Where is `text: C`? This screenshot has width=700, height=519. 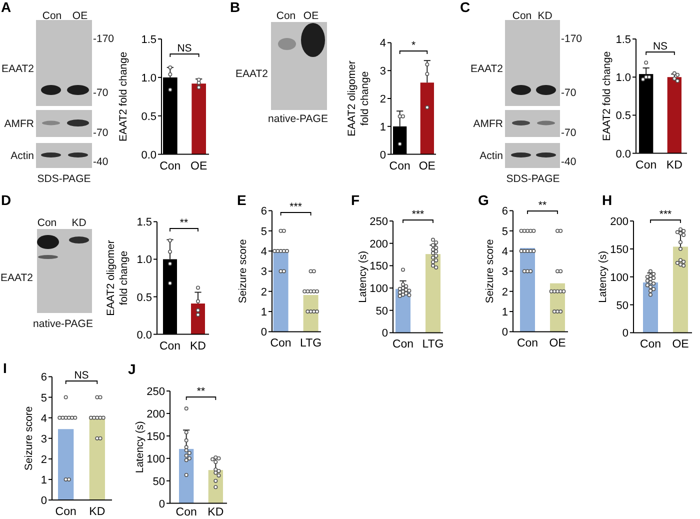
text: C is located at coordinates (465, 7).